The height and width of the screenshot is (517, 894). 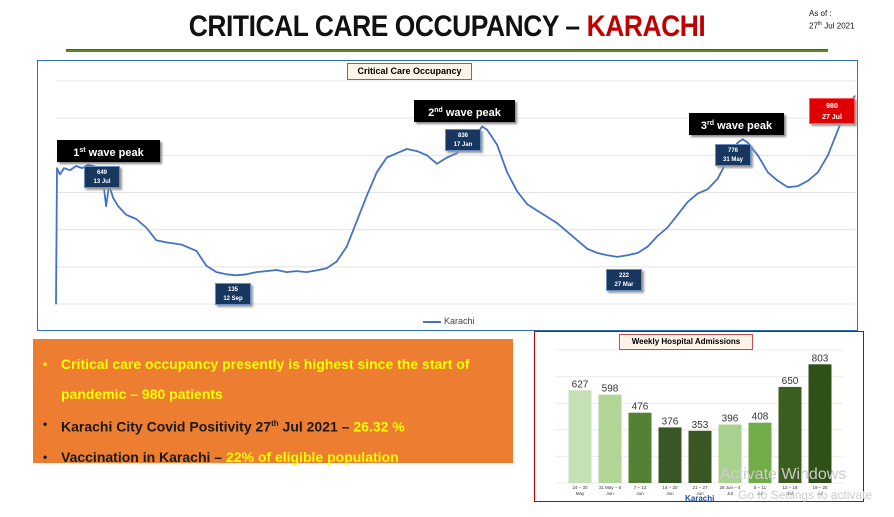 I want to click on category-label: 5 – 11, so click(x=760, y=487).